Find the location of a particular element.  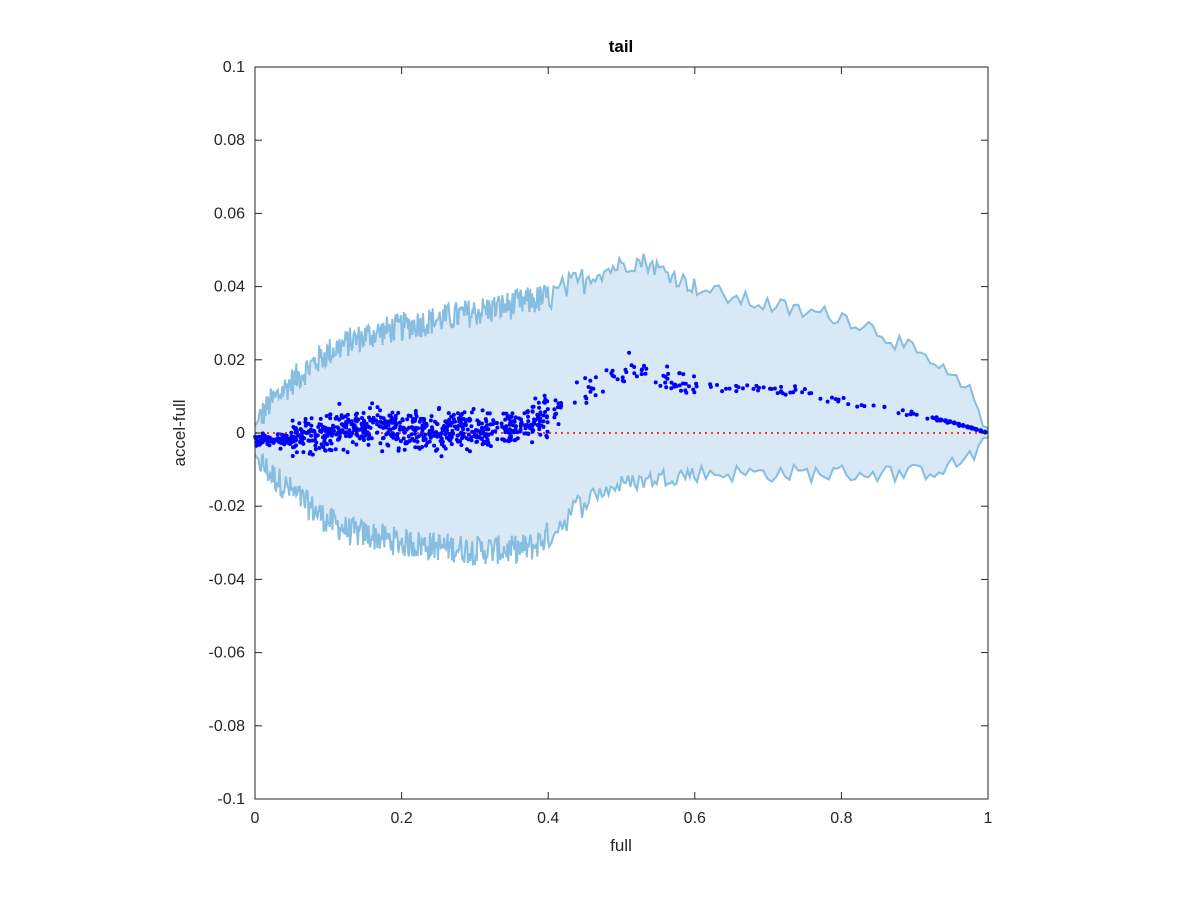

band-upper-line is located at coordinates (621, 341).